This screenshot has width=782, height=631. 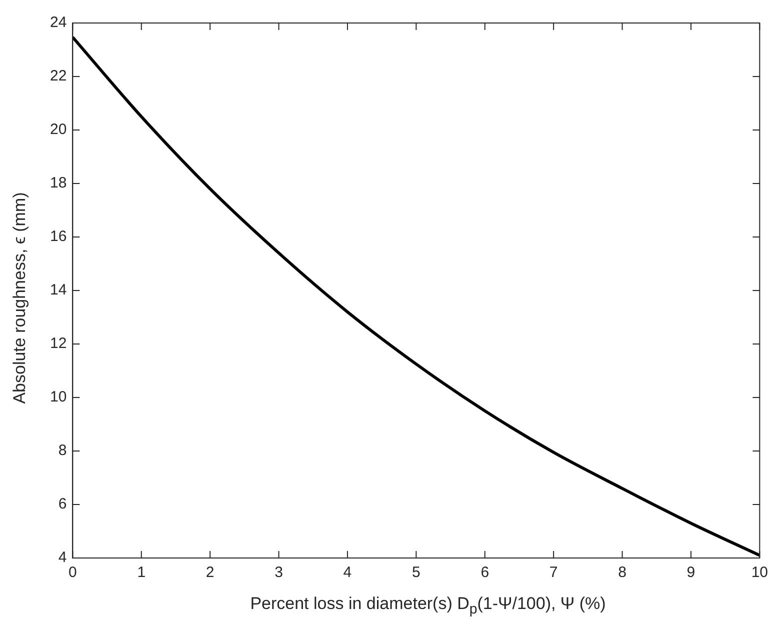 I want to click on x-tick-label: 5, so click(x=416, y=573).